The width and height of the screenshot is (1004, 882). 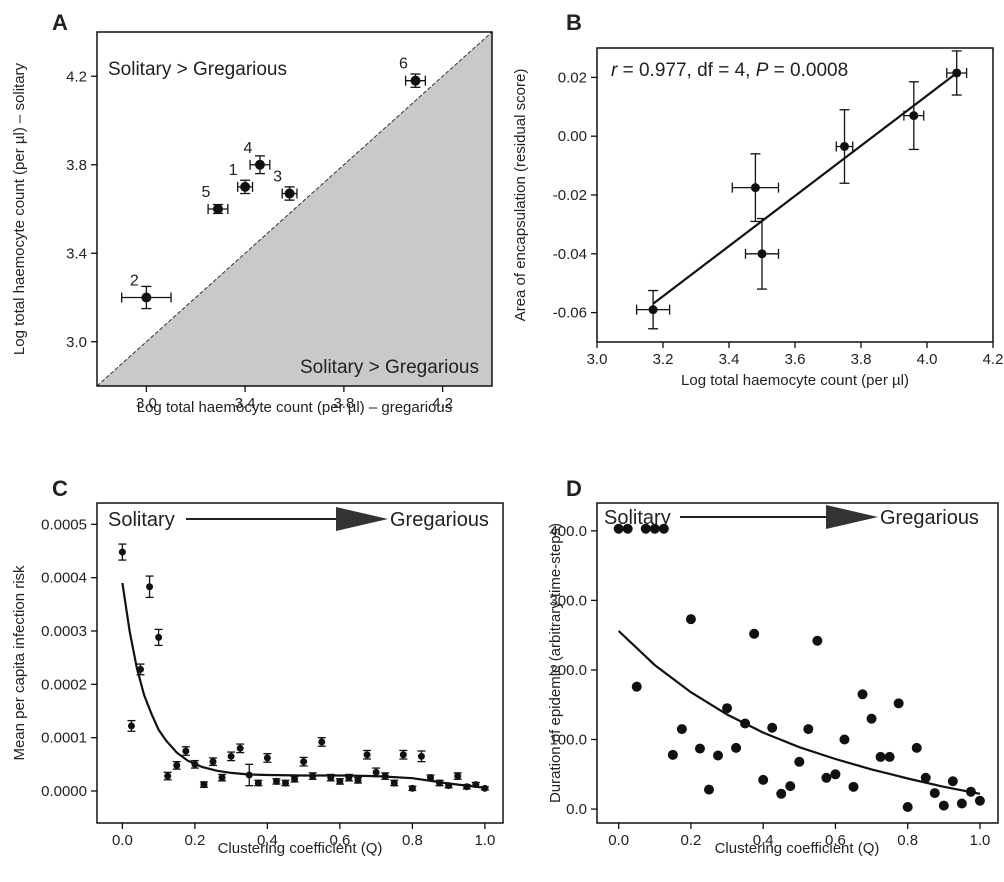 I want to click on y-tick-label: 3.0, so click(x=76, y=342).